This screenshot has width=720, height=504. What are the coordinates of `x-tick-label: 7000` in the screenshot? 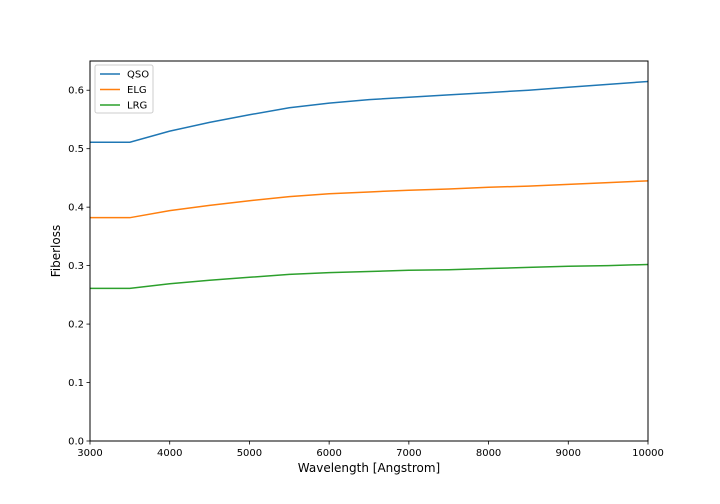 It's located at (408, 453).